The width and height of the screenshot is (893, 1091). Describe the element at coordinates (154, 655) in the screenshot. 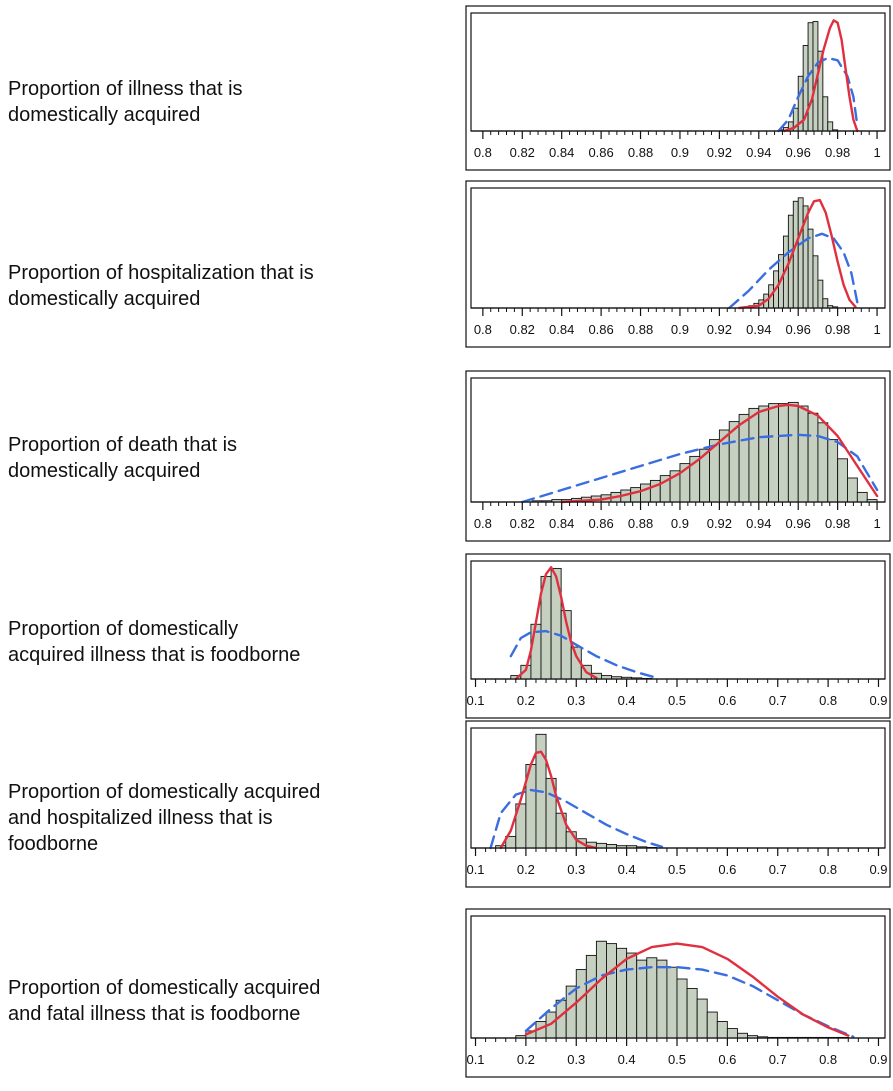

I see `chart-label-line: acquired illness that is foodborne` at that location.